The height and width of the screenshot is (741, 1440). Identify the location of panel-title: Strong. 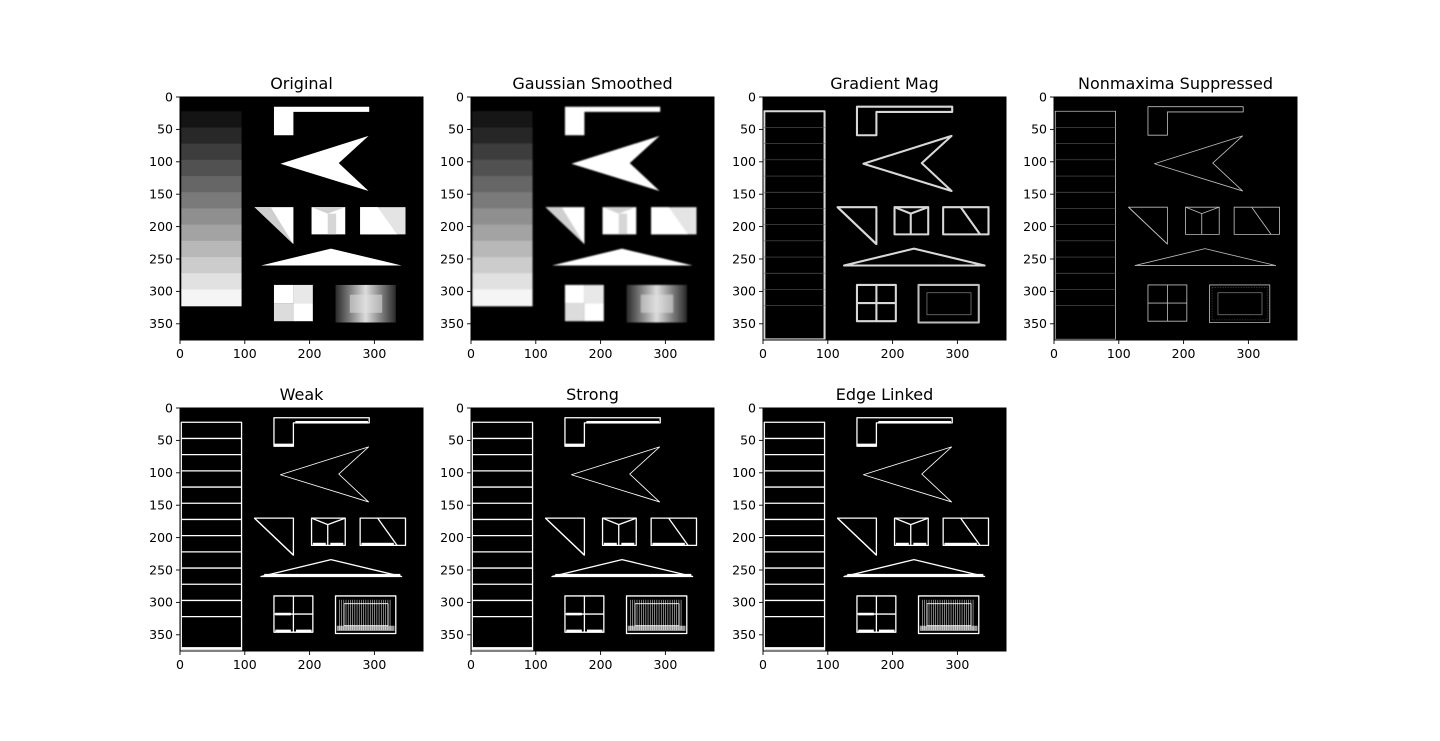
(592, 394).